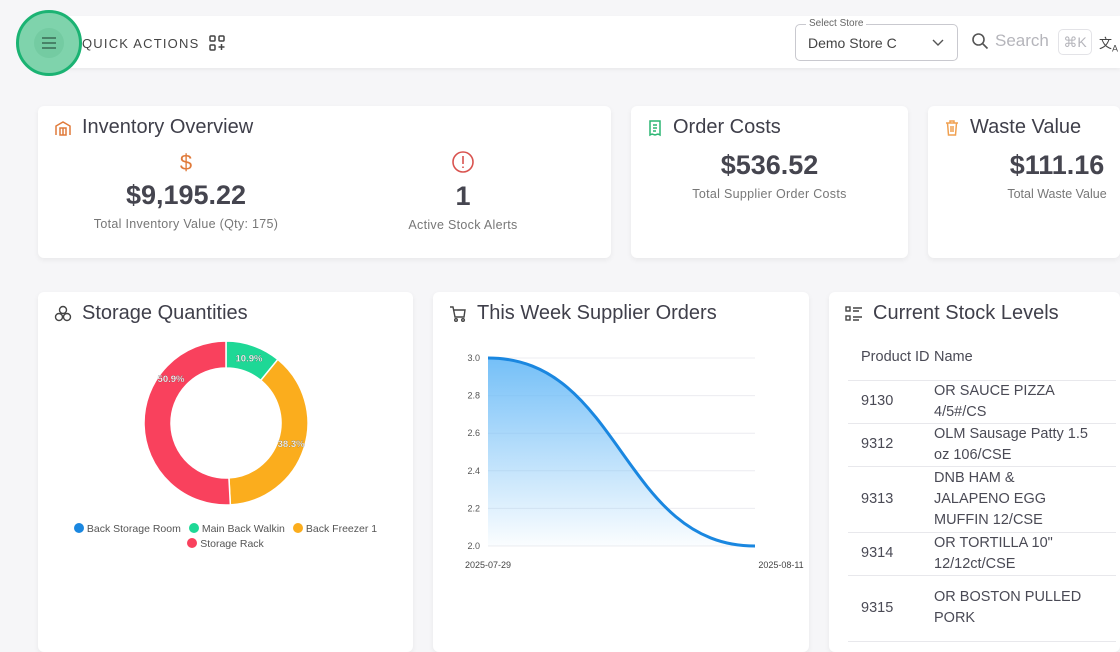 Image resolution: width=1120 pixels, height=652 pixels. What do you see at coordinates (891, 608) in the screenshot?
I see `product-id-cell: 9315` at bounding box center [891, 608].